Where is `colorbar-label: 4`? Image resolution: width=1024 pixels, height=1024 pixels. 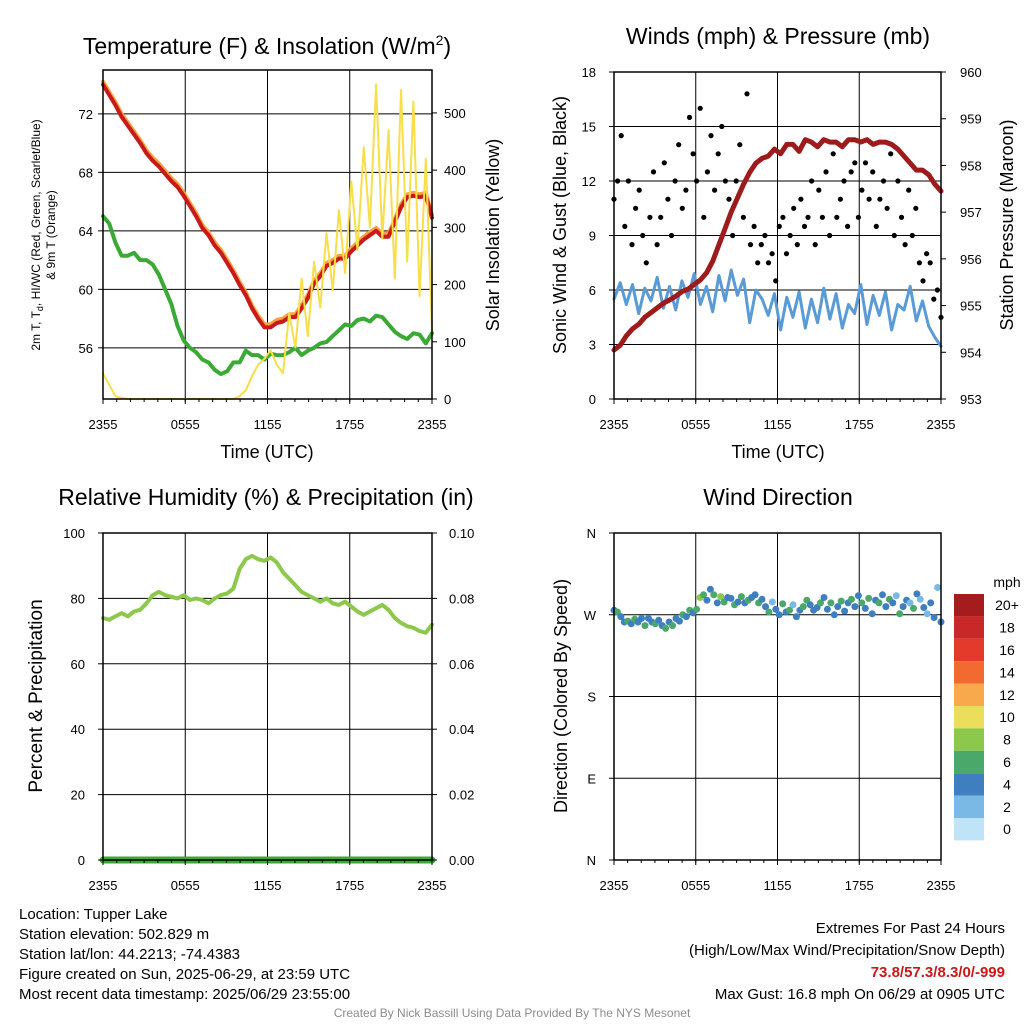
colorbar-label: 4 is located at coordinates (1007, 784).